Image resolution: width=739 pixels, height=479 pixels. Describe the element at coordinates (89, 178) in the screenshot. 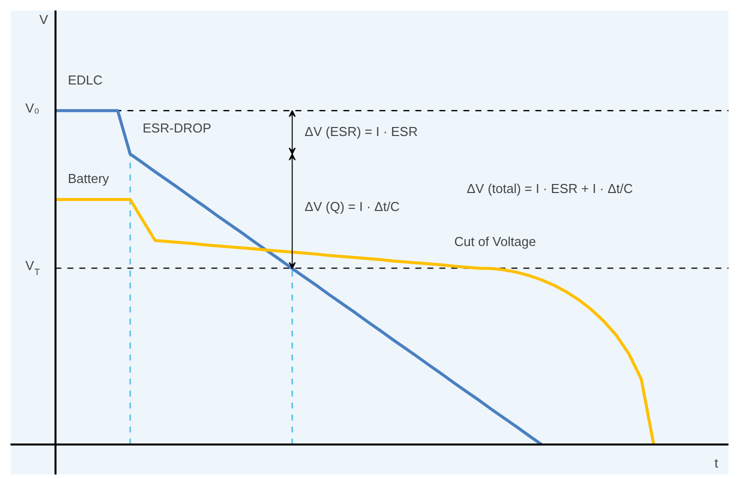

I see `series-label: Battery` at that location.